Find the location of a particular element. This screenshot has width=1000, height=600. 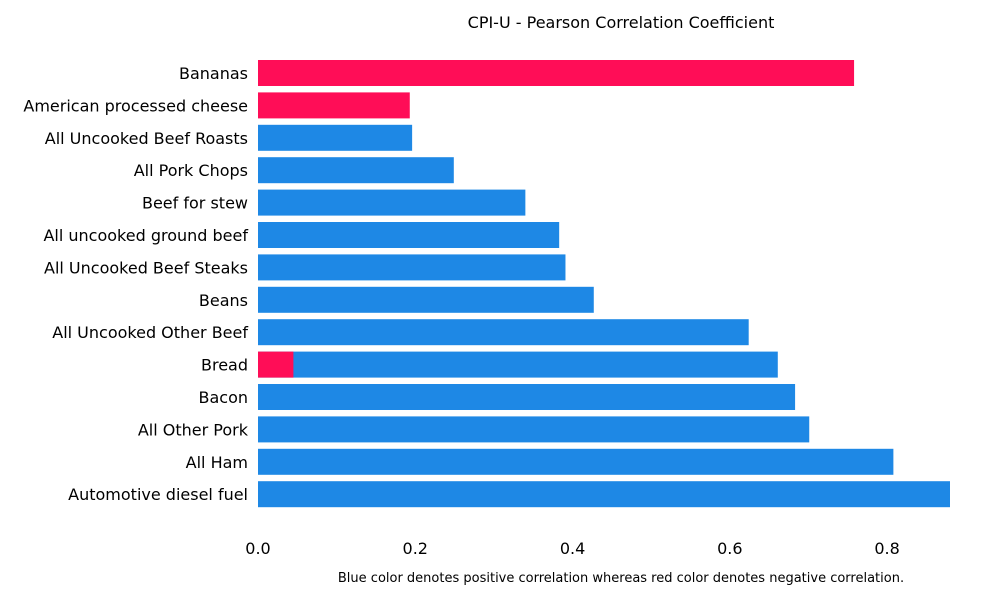

chart-title: CPI-U - Pearson Correlation Coefficient is located at coordinates (621, 22).